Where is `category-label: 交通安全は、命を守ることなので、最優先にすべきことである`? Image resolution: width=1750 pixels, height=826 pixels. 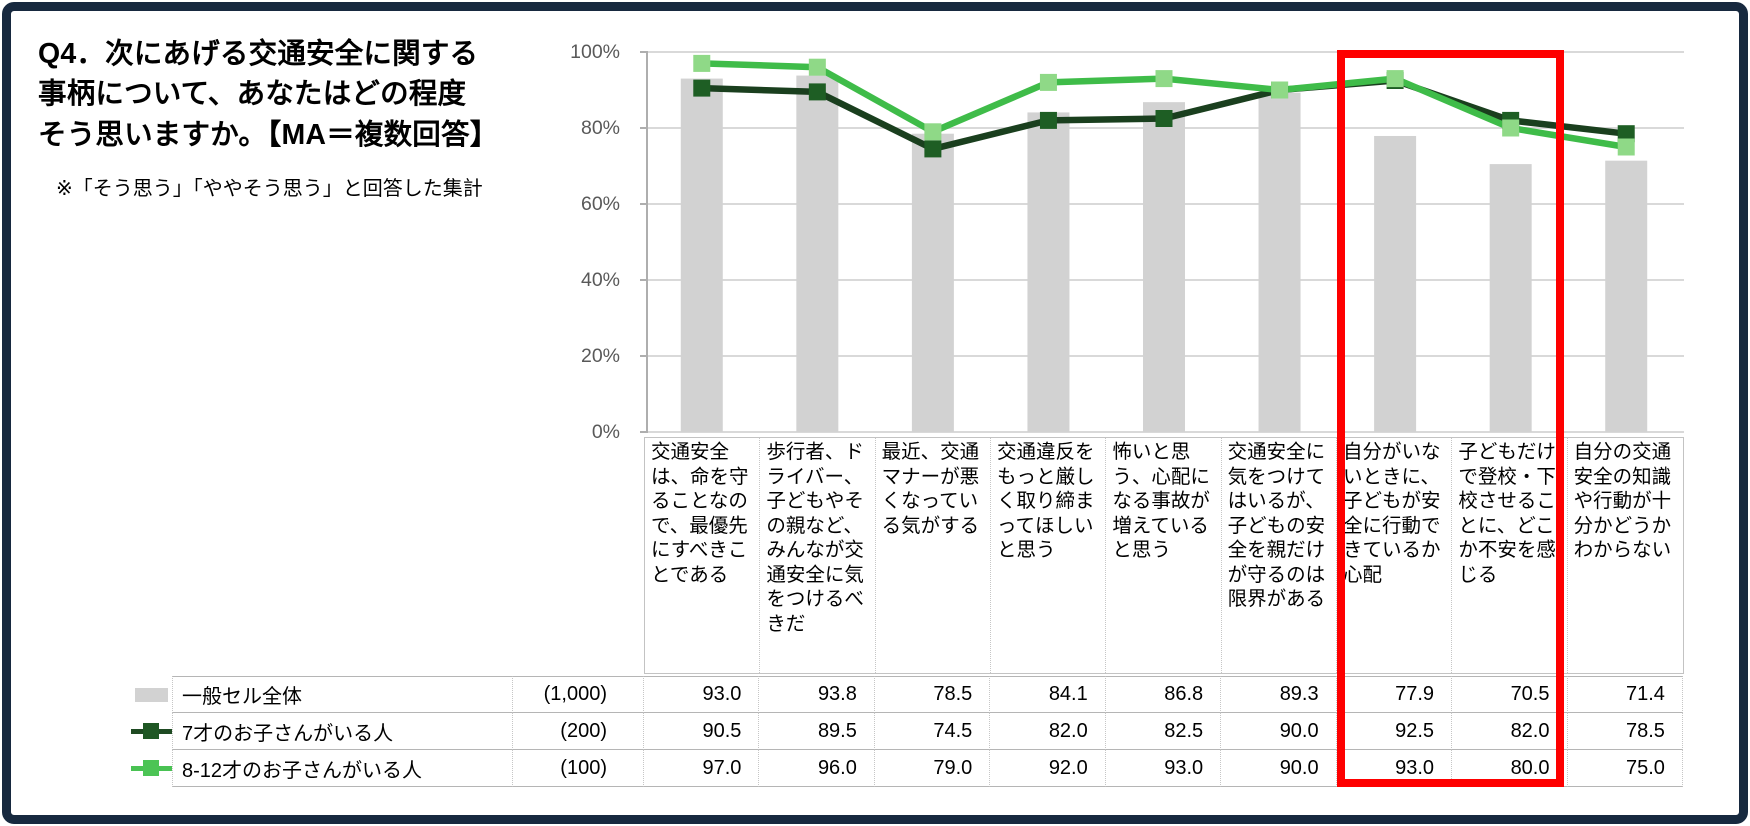
category-label: 交通安全は、命を守ることなので、最優先にすべきことである is located at coordinates (703, 555).